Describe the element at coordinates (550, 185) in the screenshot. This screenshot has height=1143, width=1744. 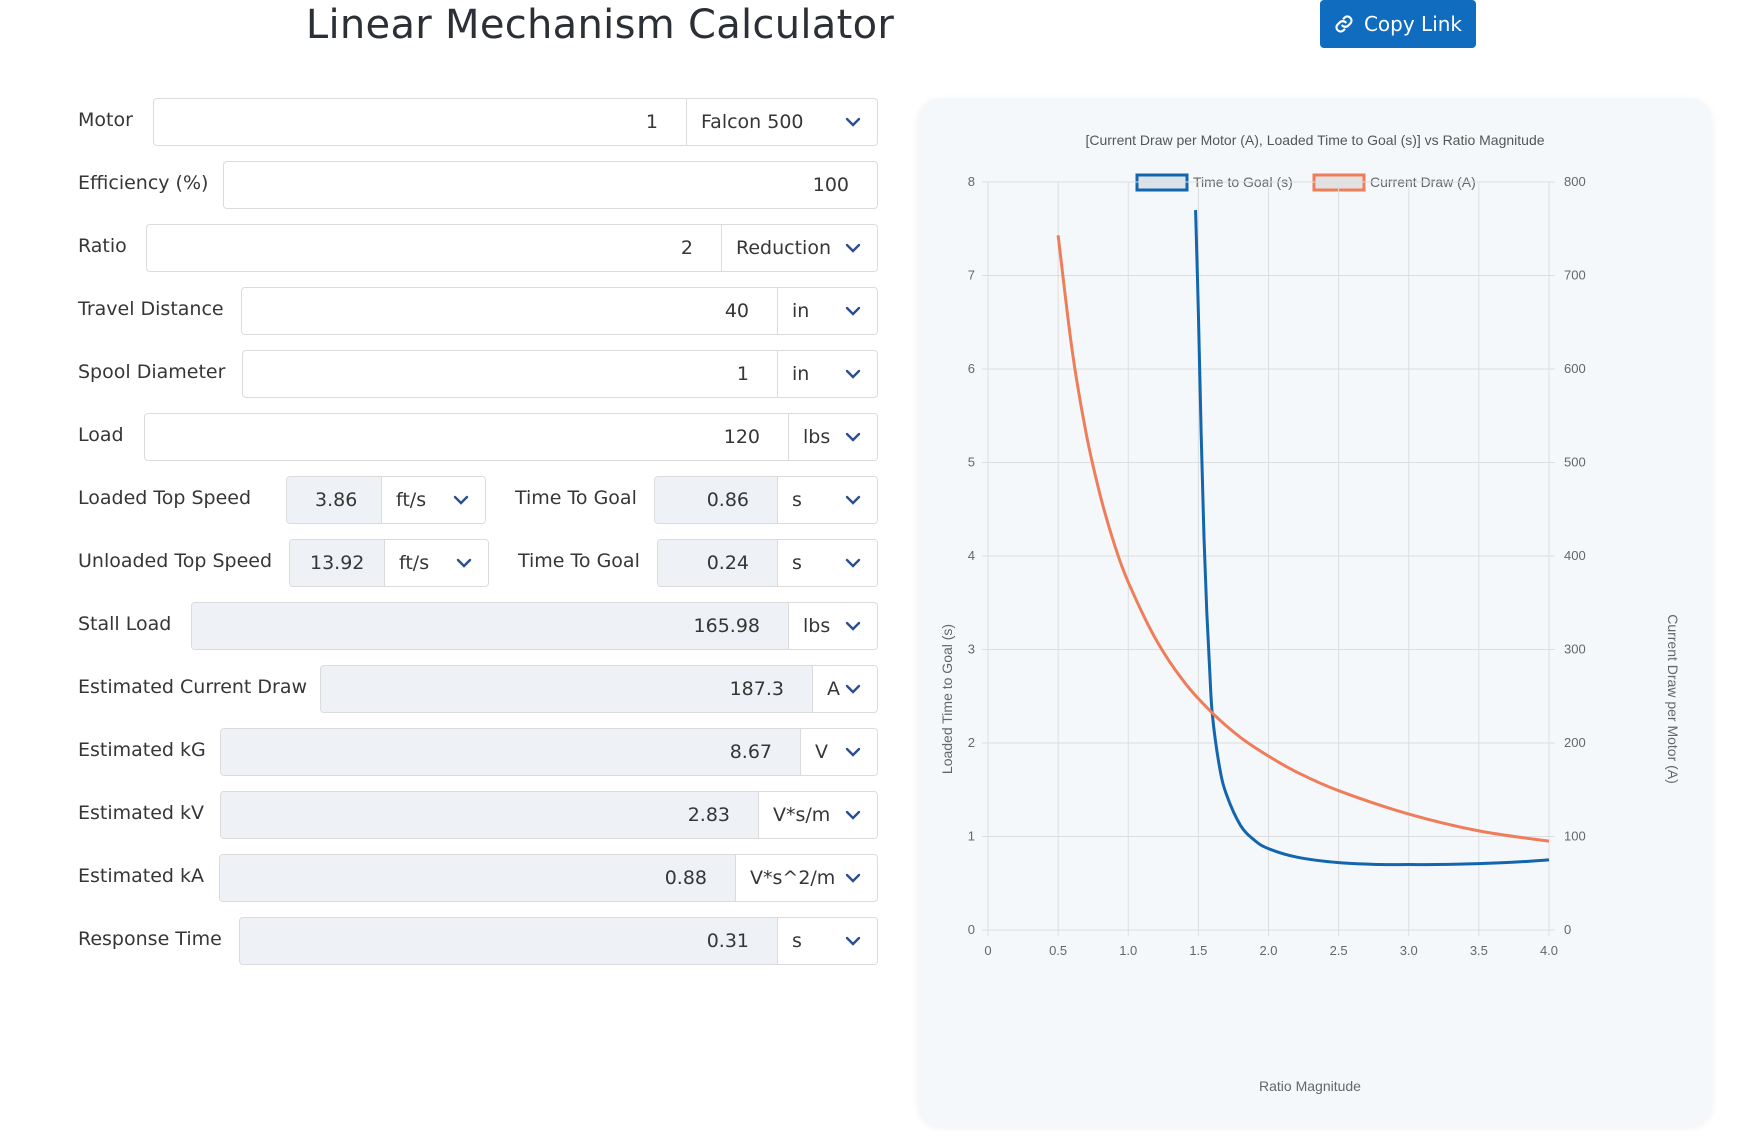
I see `efficiency-input: 100` at that location.